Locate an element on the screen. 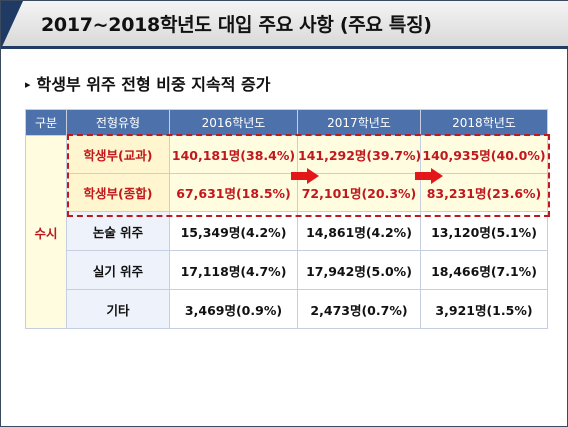  row-type: 학생부(종합) is located at coordinates (118, 192).